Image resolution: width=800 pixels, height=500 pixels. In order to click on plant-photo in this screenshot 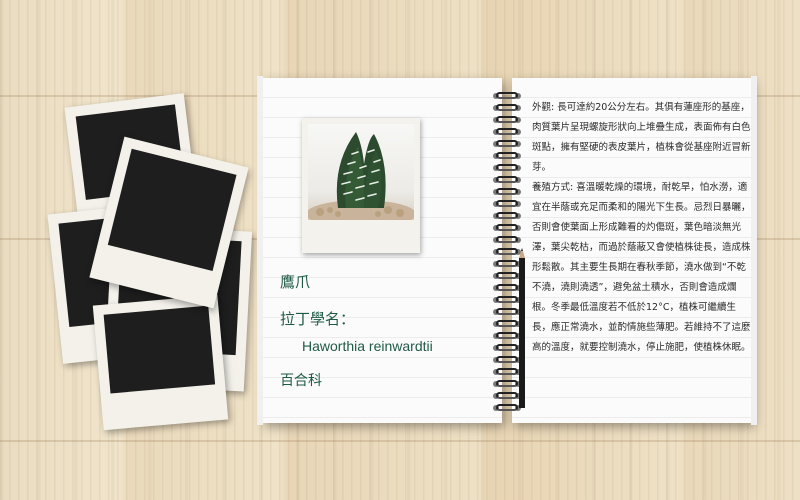, I will do `click(361, 185)`.